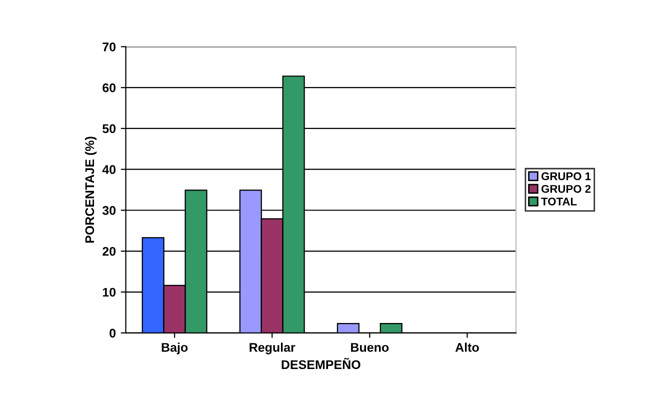 The width and height of the screenshot is (645, 406). What do you see at coordinates (109, 210) in the screenshot?
I see `y-tick-label: 30` at bounding box center [109, 210].